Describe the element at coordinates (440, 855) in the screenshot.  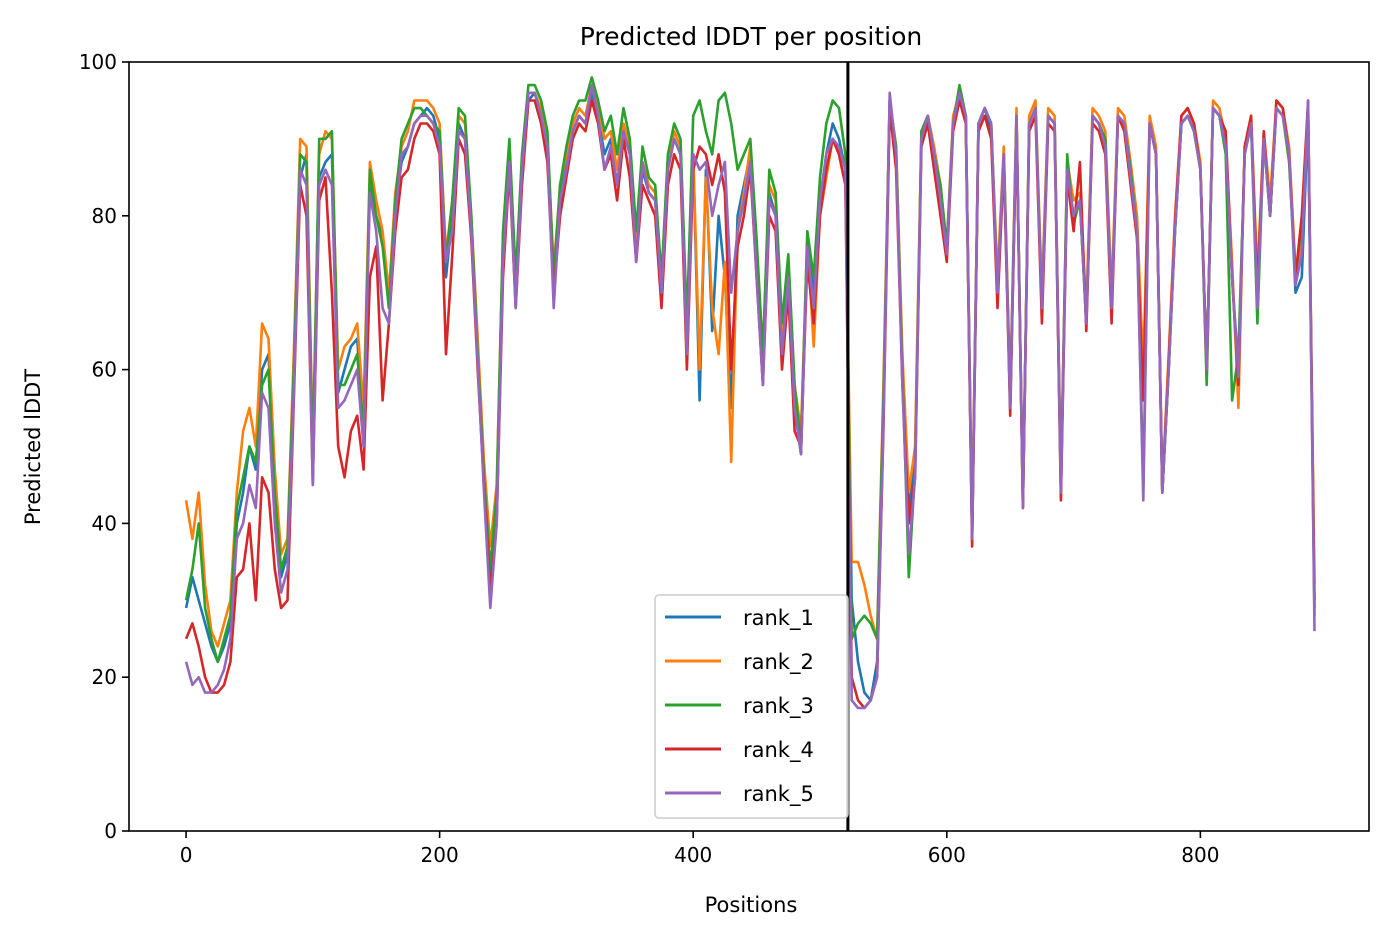
I see `x-tick-label: 200` at that location.